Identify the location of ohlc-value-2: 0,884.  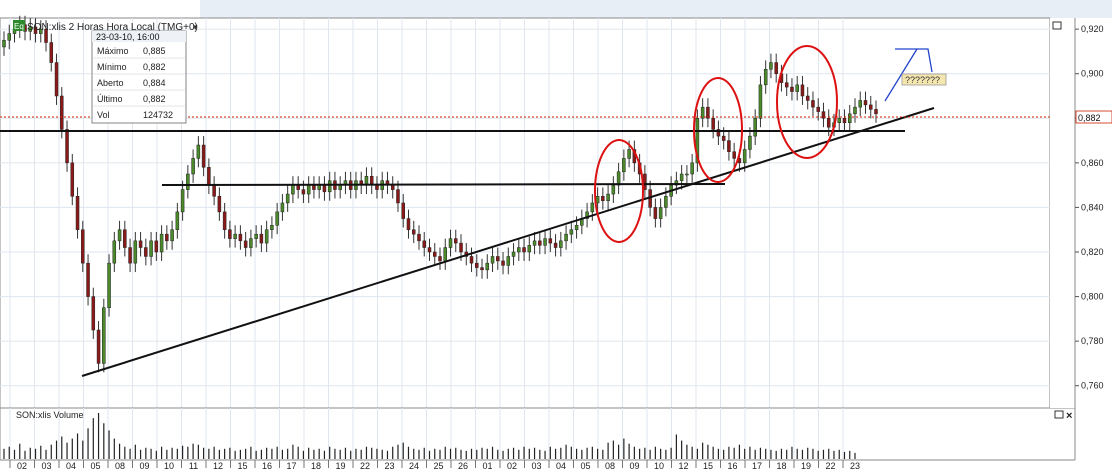
(154, 83).